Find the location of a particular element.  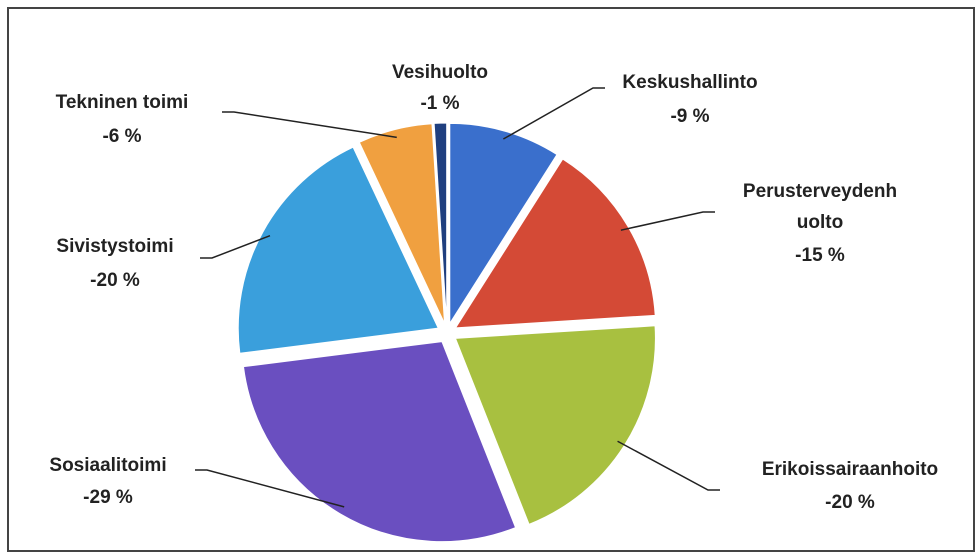

value-label: -29 % is located at coordinates (108, 497).